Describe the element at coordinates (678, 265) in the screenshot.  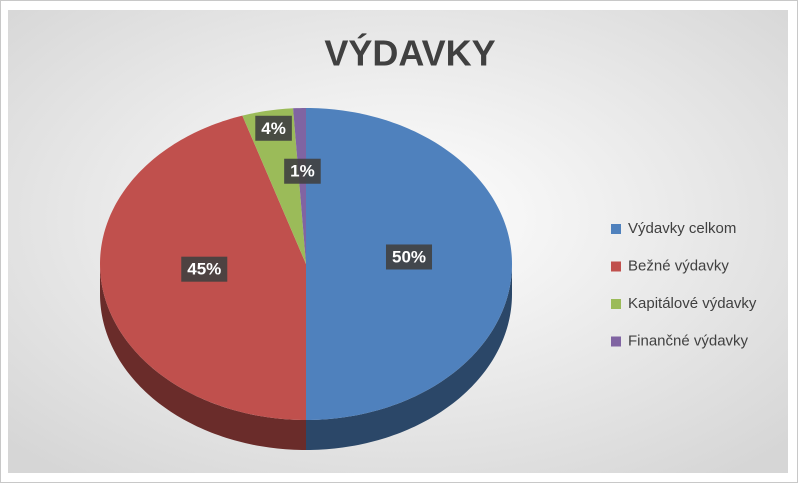
I see `legend-label: Bežné výdavky` at that location.